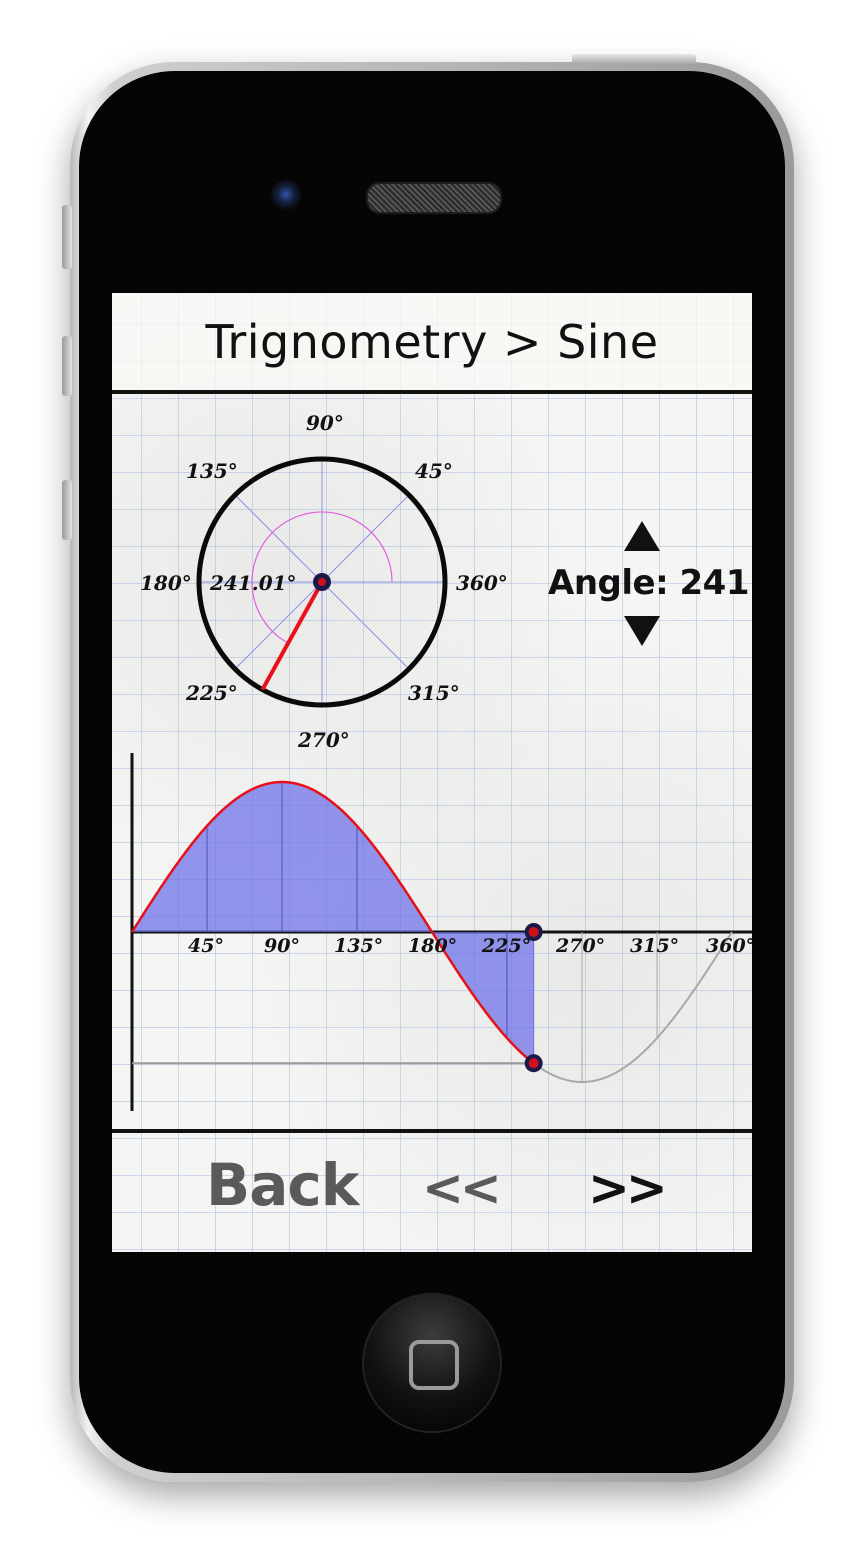  I want to click on circle-label-90: 90°, so click(325, 423).